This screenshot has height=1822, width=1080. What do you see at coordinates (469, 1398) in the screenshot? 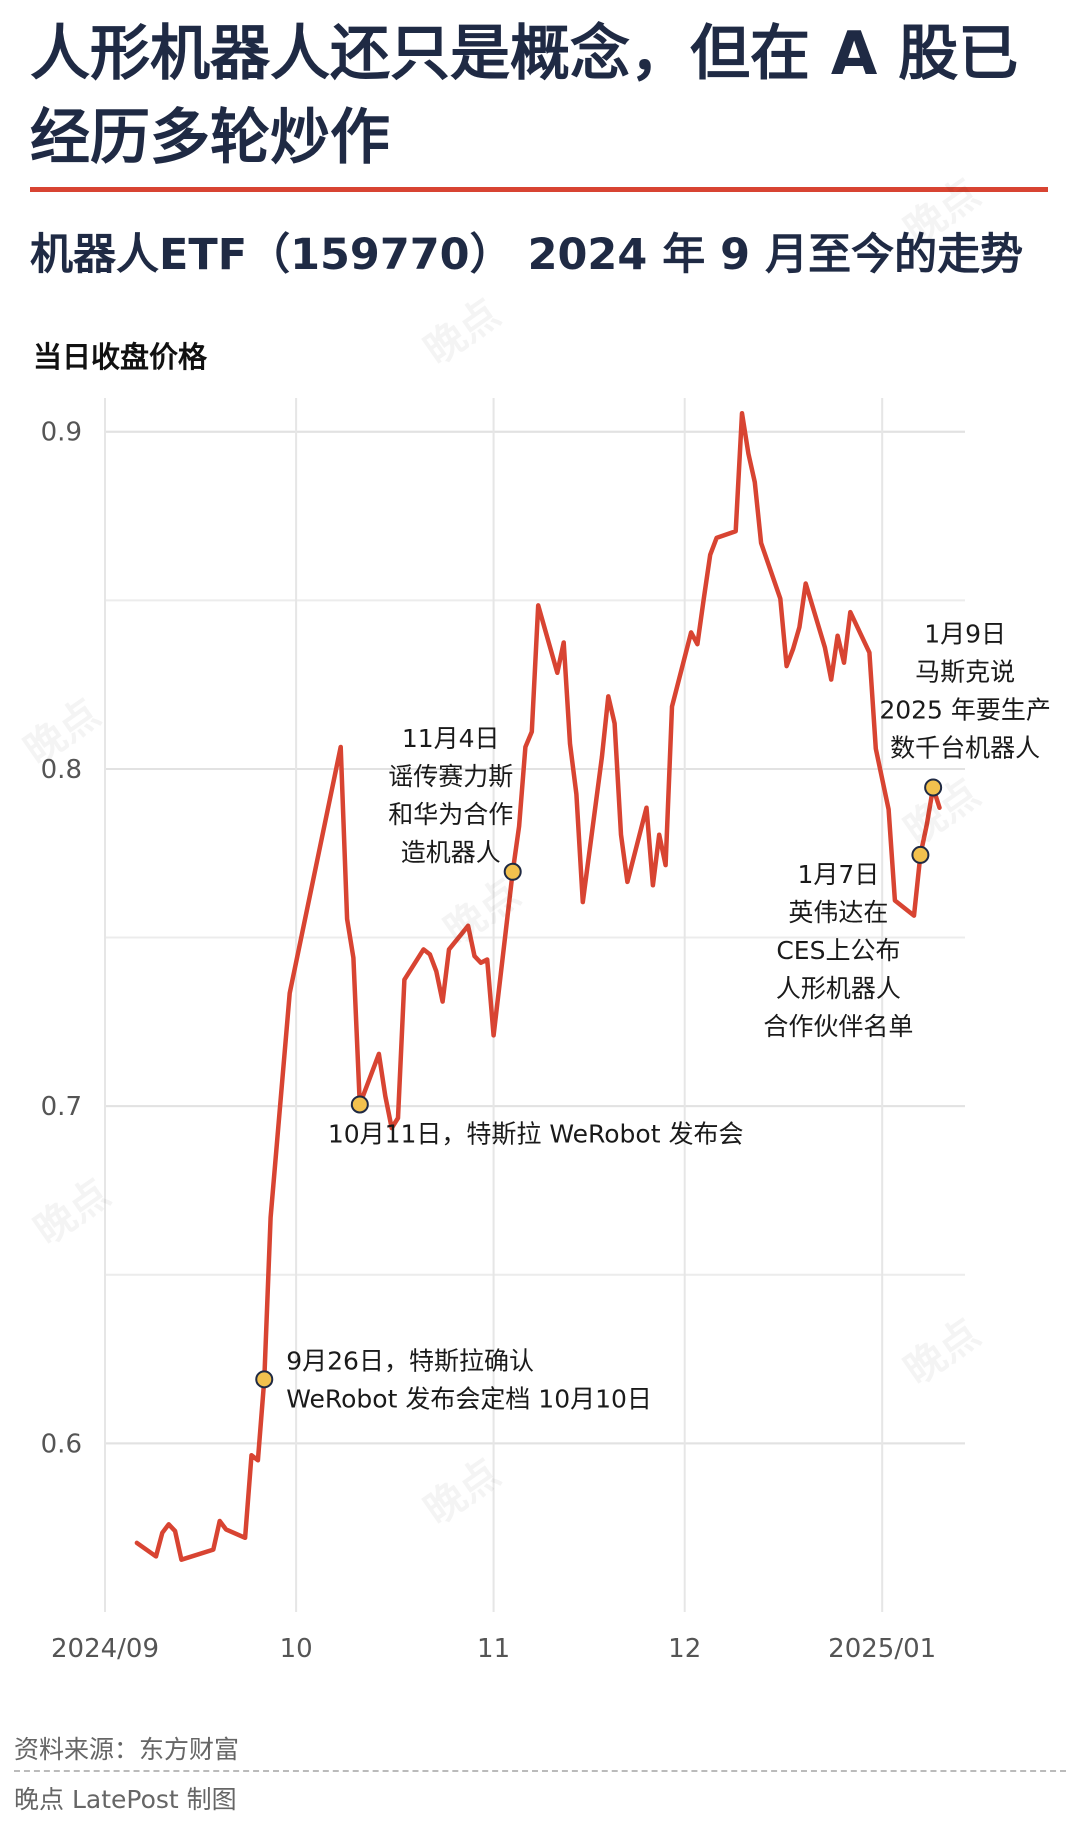
I see `annotation-line: WeRobot 发布会定档 10月10日` at bounding box center [469, 1398].